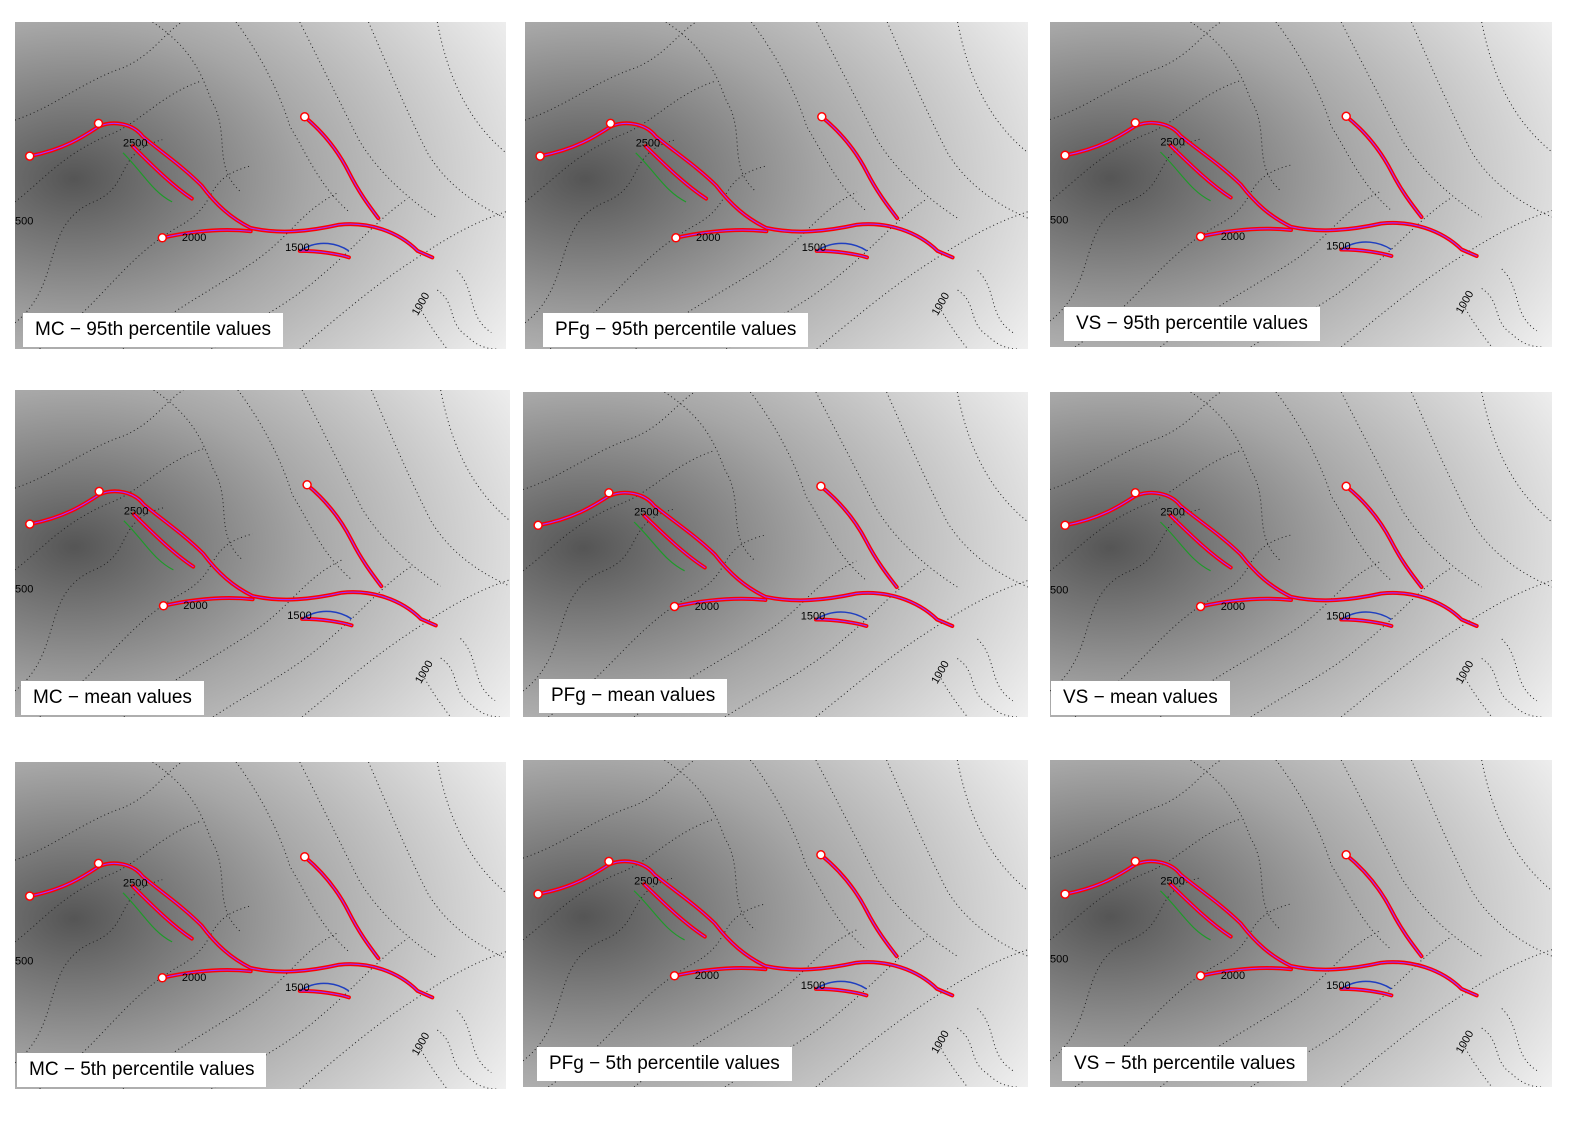 The image size is (1586, 1130). I want to click on map-panel-vs-mean: 2500 2000 1500 1000 500 VS − mean values, so click(1301, 554).